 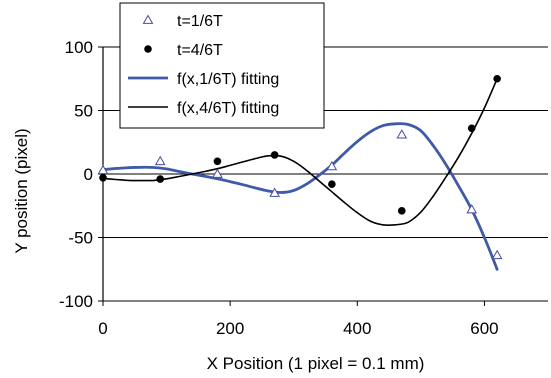 I want to click on y-axis-label: Y position (pixel), so click(x=21, y=190).